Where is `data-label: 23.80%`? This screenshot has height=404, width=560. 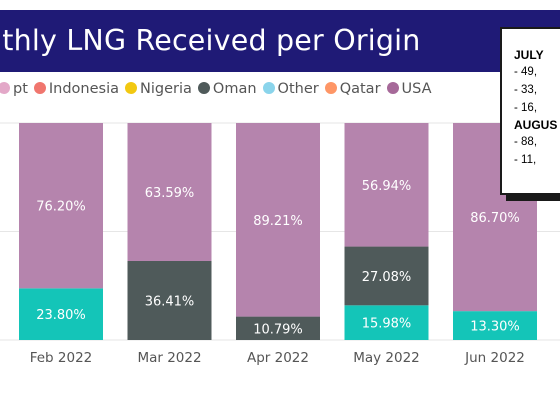 data-label: 23.80% is located at coordinates (61, 315).